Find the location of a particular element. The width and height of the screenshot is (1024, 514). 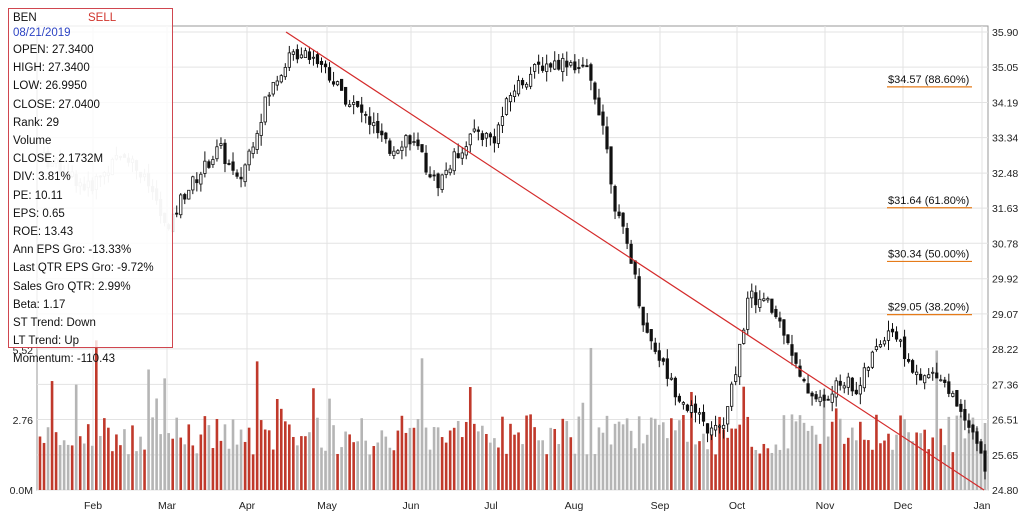

info-line-volume-label: Volume is located at coordinates (32, 141).